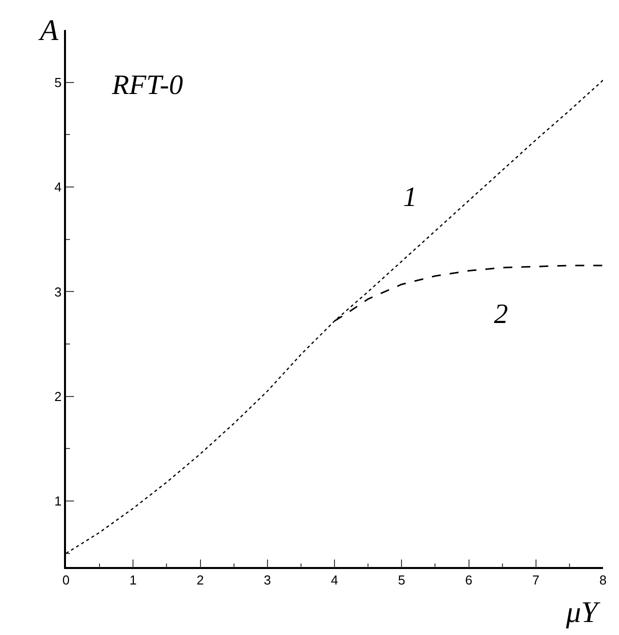 Image resolution: width=619 pixels, height=635 pixels. I want to click on x-tick-label: 0, so click(66, 580).